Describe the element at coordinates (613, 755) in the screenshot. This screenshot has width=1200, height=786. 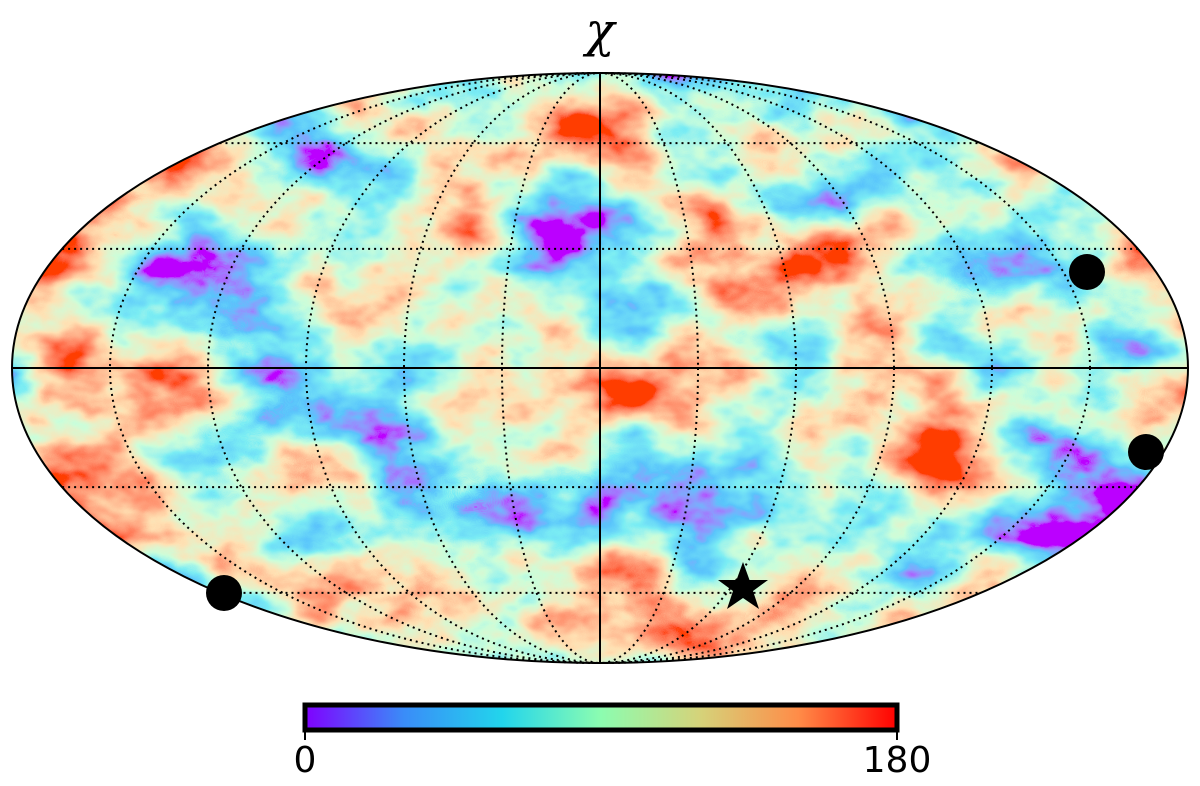
I see `colorbar-axis: 0 180` at that location.